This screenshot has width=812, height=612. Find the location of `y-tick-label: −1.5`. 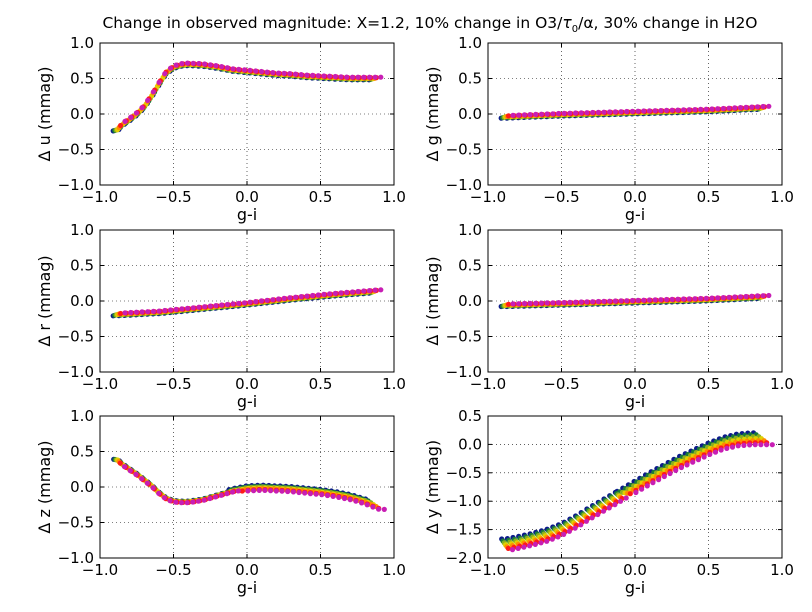

y-tick-label: −1.5 is located at coordinates (464, 530).